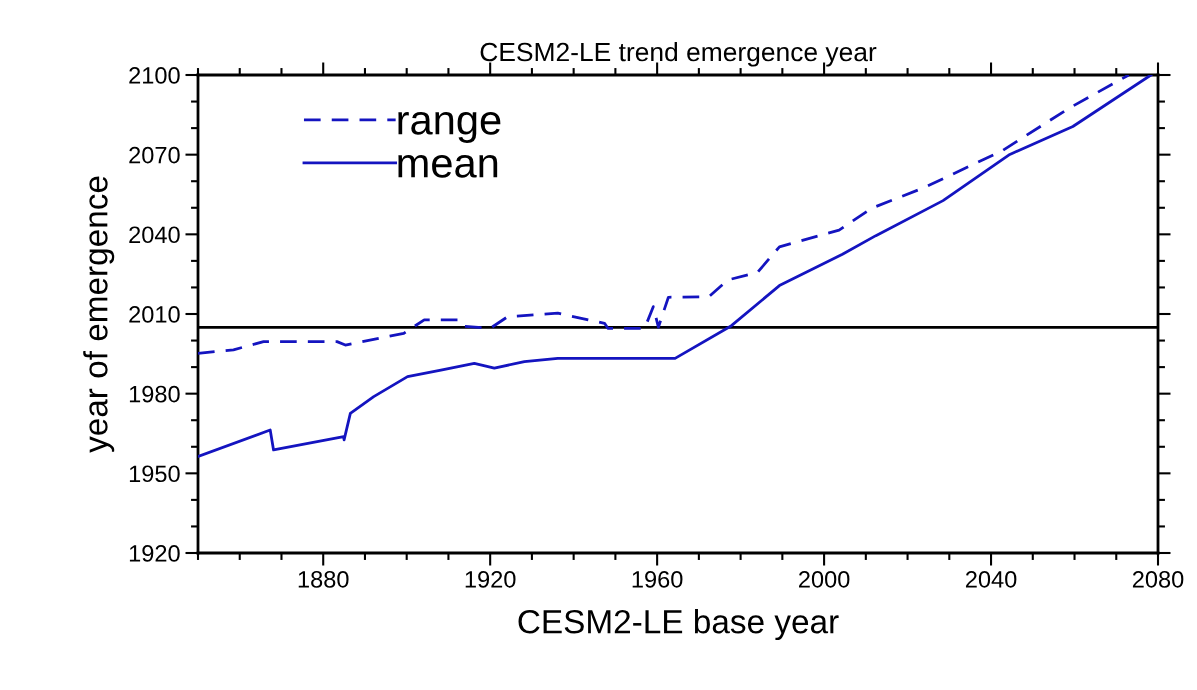 The width and height of the screenshot is (1197, 690). I want to click on x-tick-label: 2000, so click(824, 579).